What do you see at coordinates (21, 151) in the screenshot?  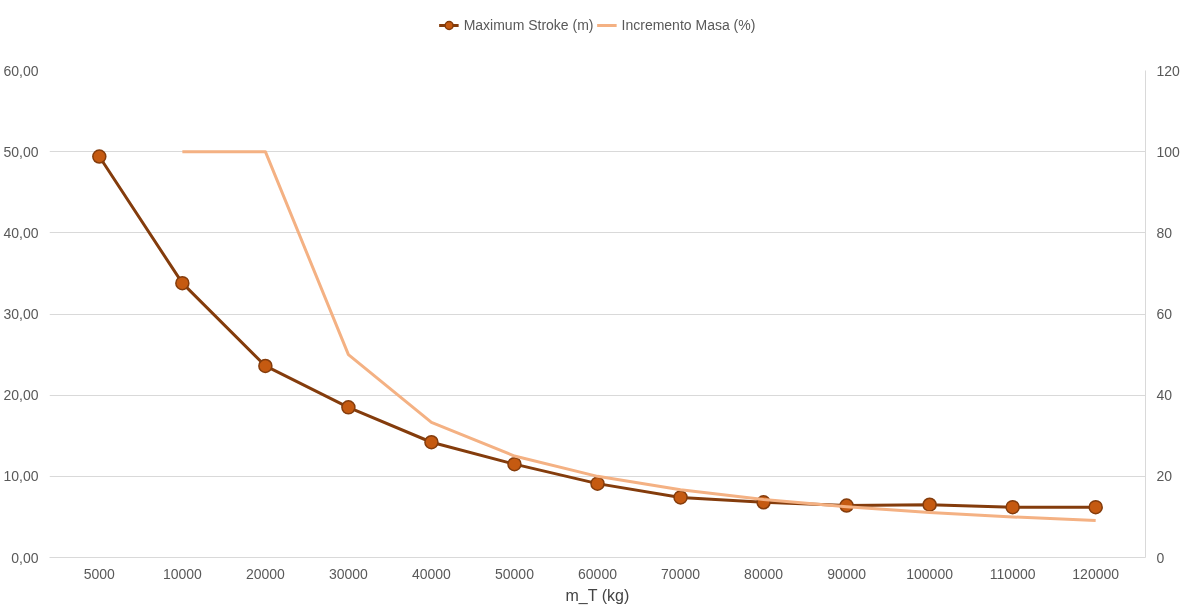 I see `y-tick-label: 50,00` at bounding box center [21, 151].